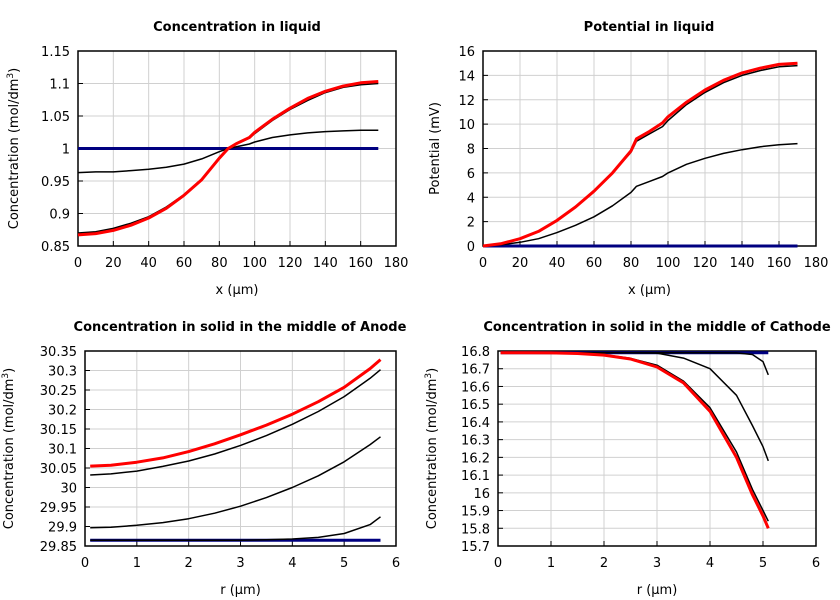 Image resolution: width=840 pixels, height=600 pixels. What do you see at coordinates (475, 370) in the screenshot?
I see `y-tick-label: 16.7` at bounding box center [475, 370].